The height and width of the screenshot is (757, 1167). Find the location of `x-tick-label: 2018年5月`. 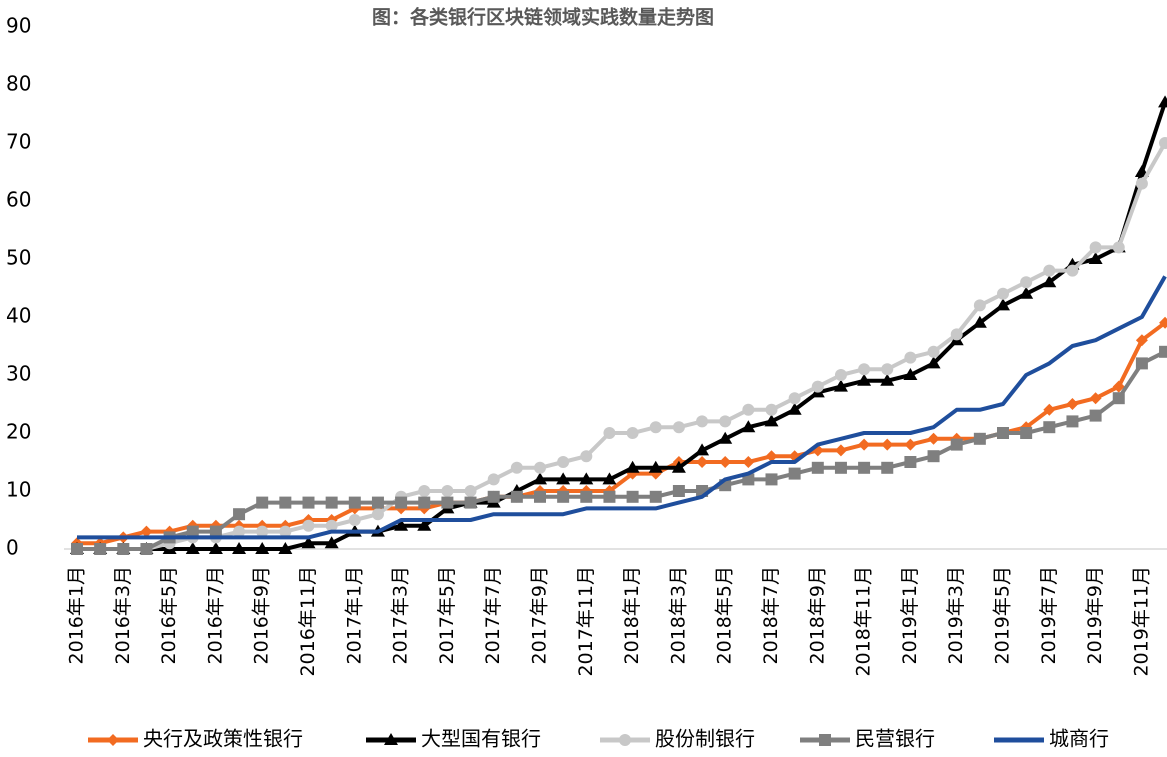

x-tick-label: 2018年5月 is located at coordinates (725, 615).